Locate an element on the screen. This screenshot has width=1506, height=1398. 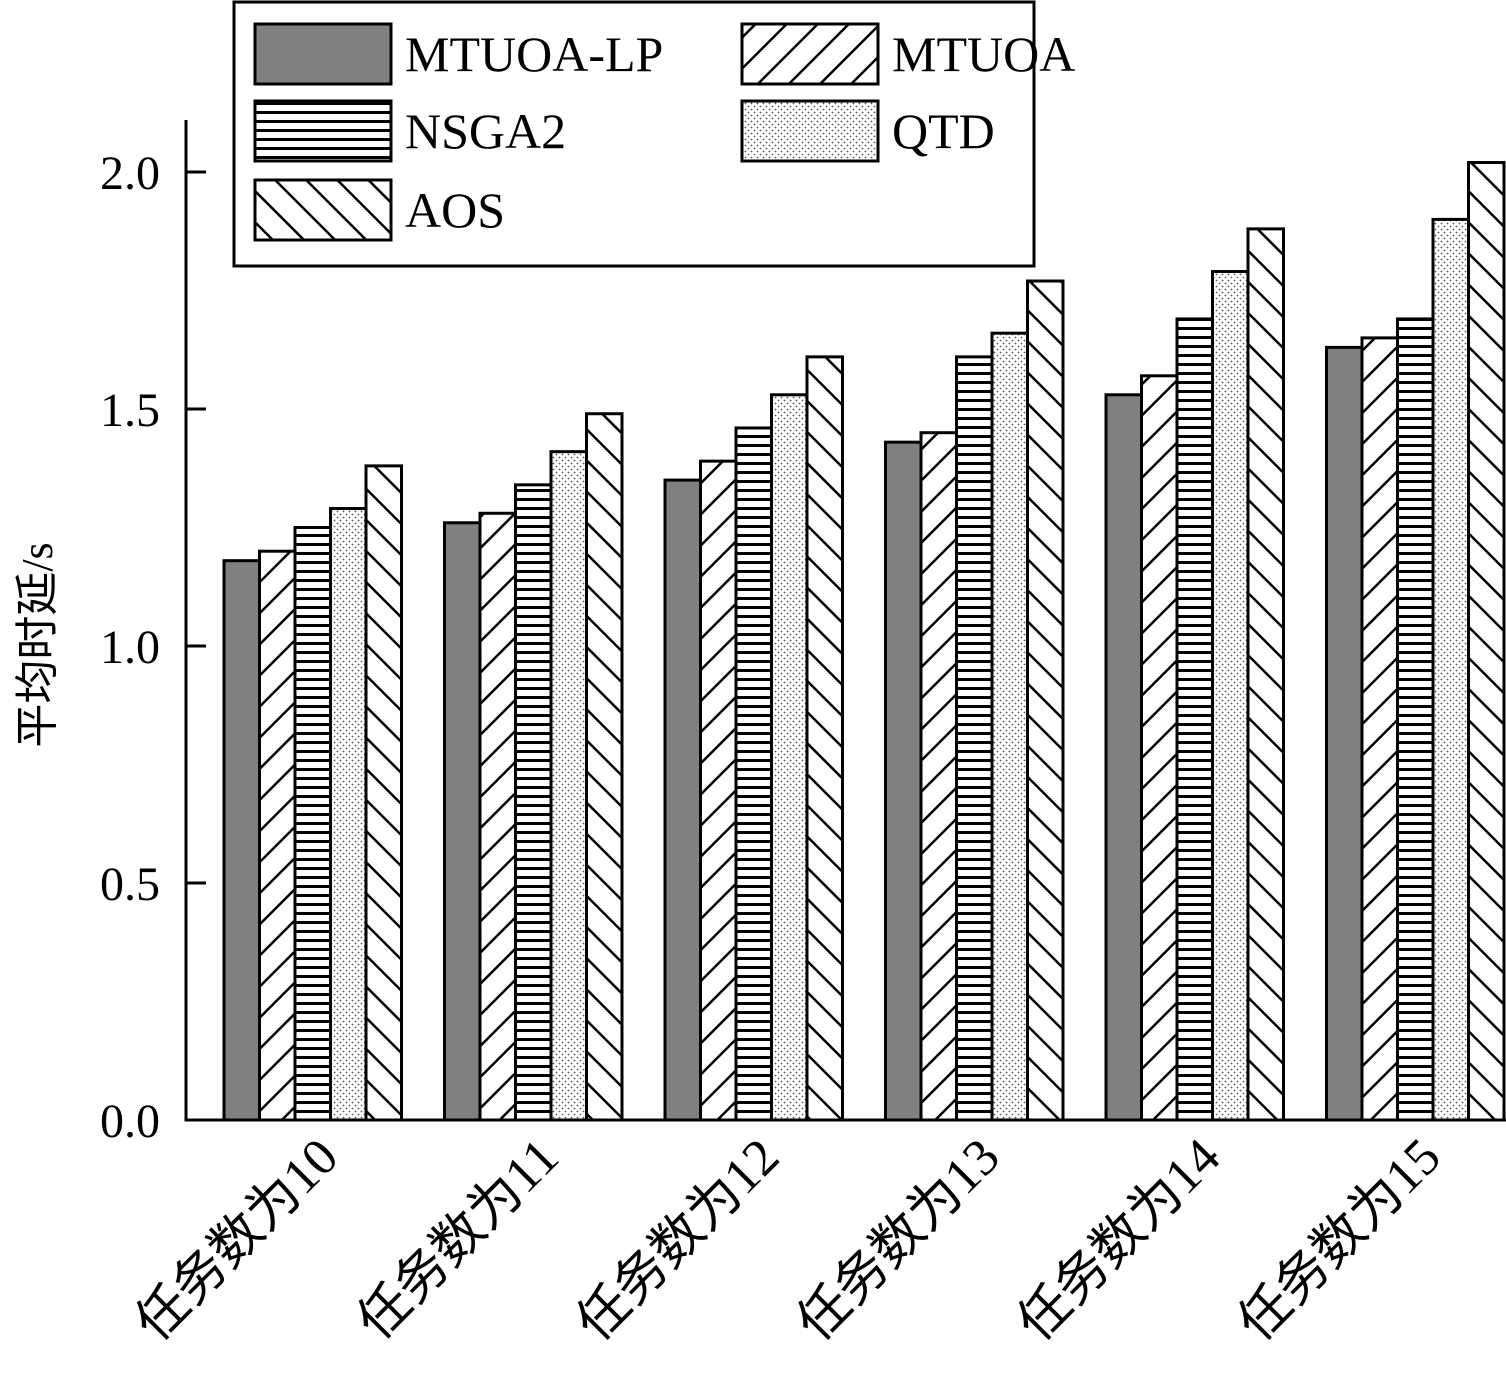
x-tick-label: 任务数为12 is located at coordinates (678, 1240).